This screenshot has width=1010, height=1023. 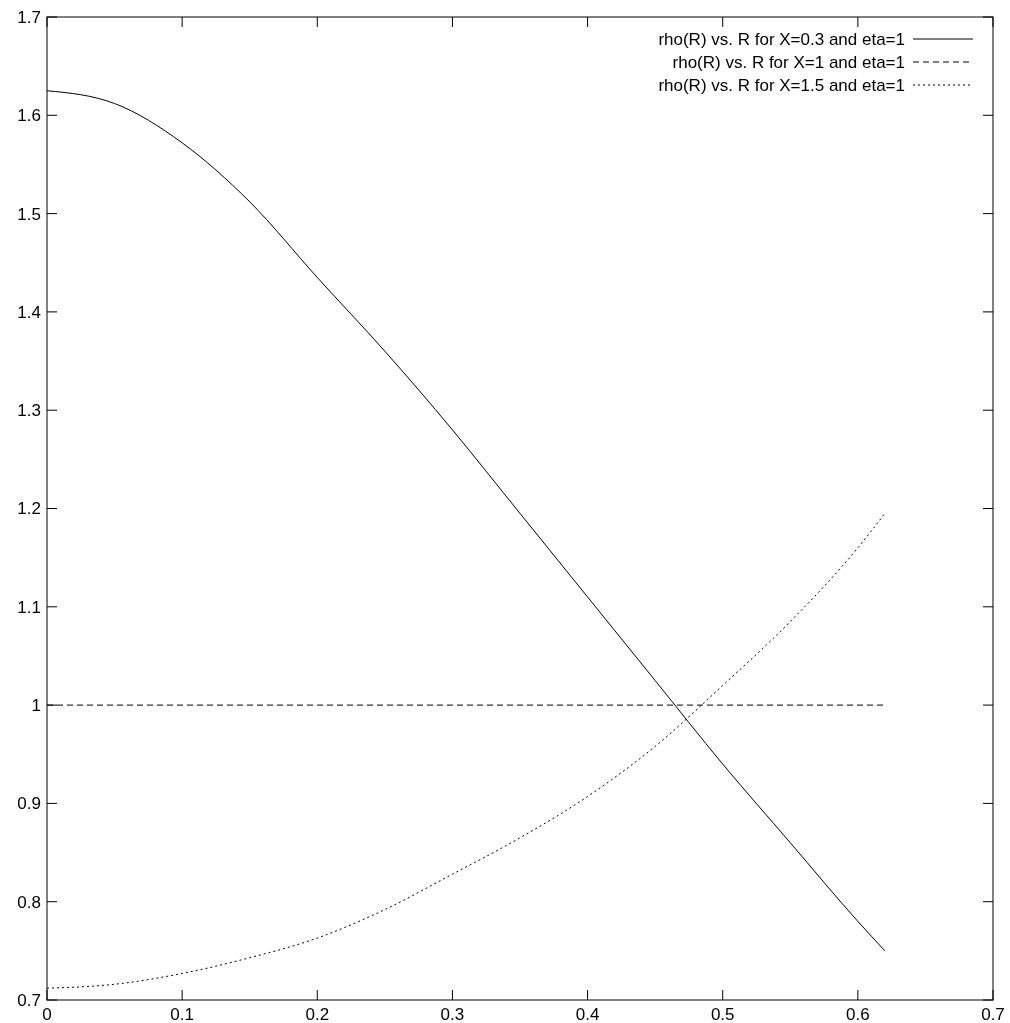 I want to click on y-tick-label: 1.5, so click(x=29, y=214).